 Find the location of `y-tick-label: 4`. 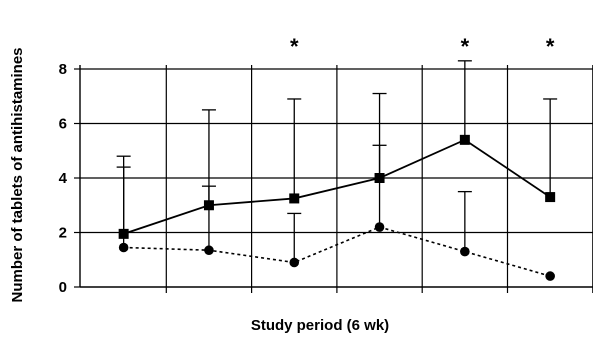

y-tick-label: 4 is located at coordinates (63, 178).